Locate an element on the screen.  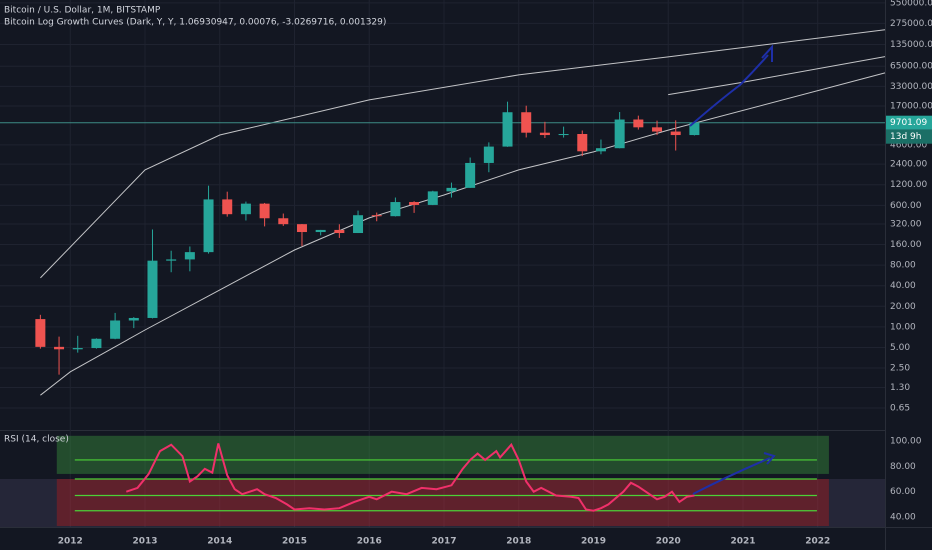
x-tick-label: 2020 is located at coordinates (668, 542).